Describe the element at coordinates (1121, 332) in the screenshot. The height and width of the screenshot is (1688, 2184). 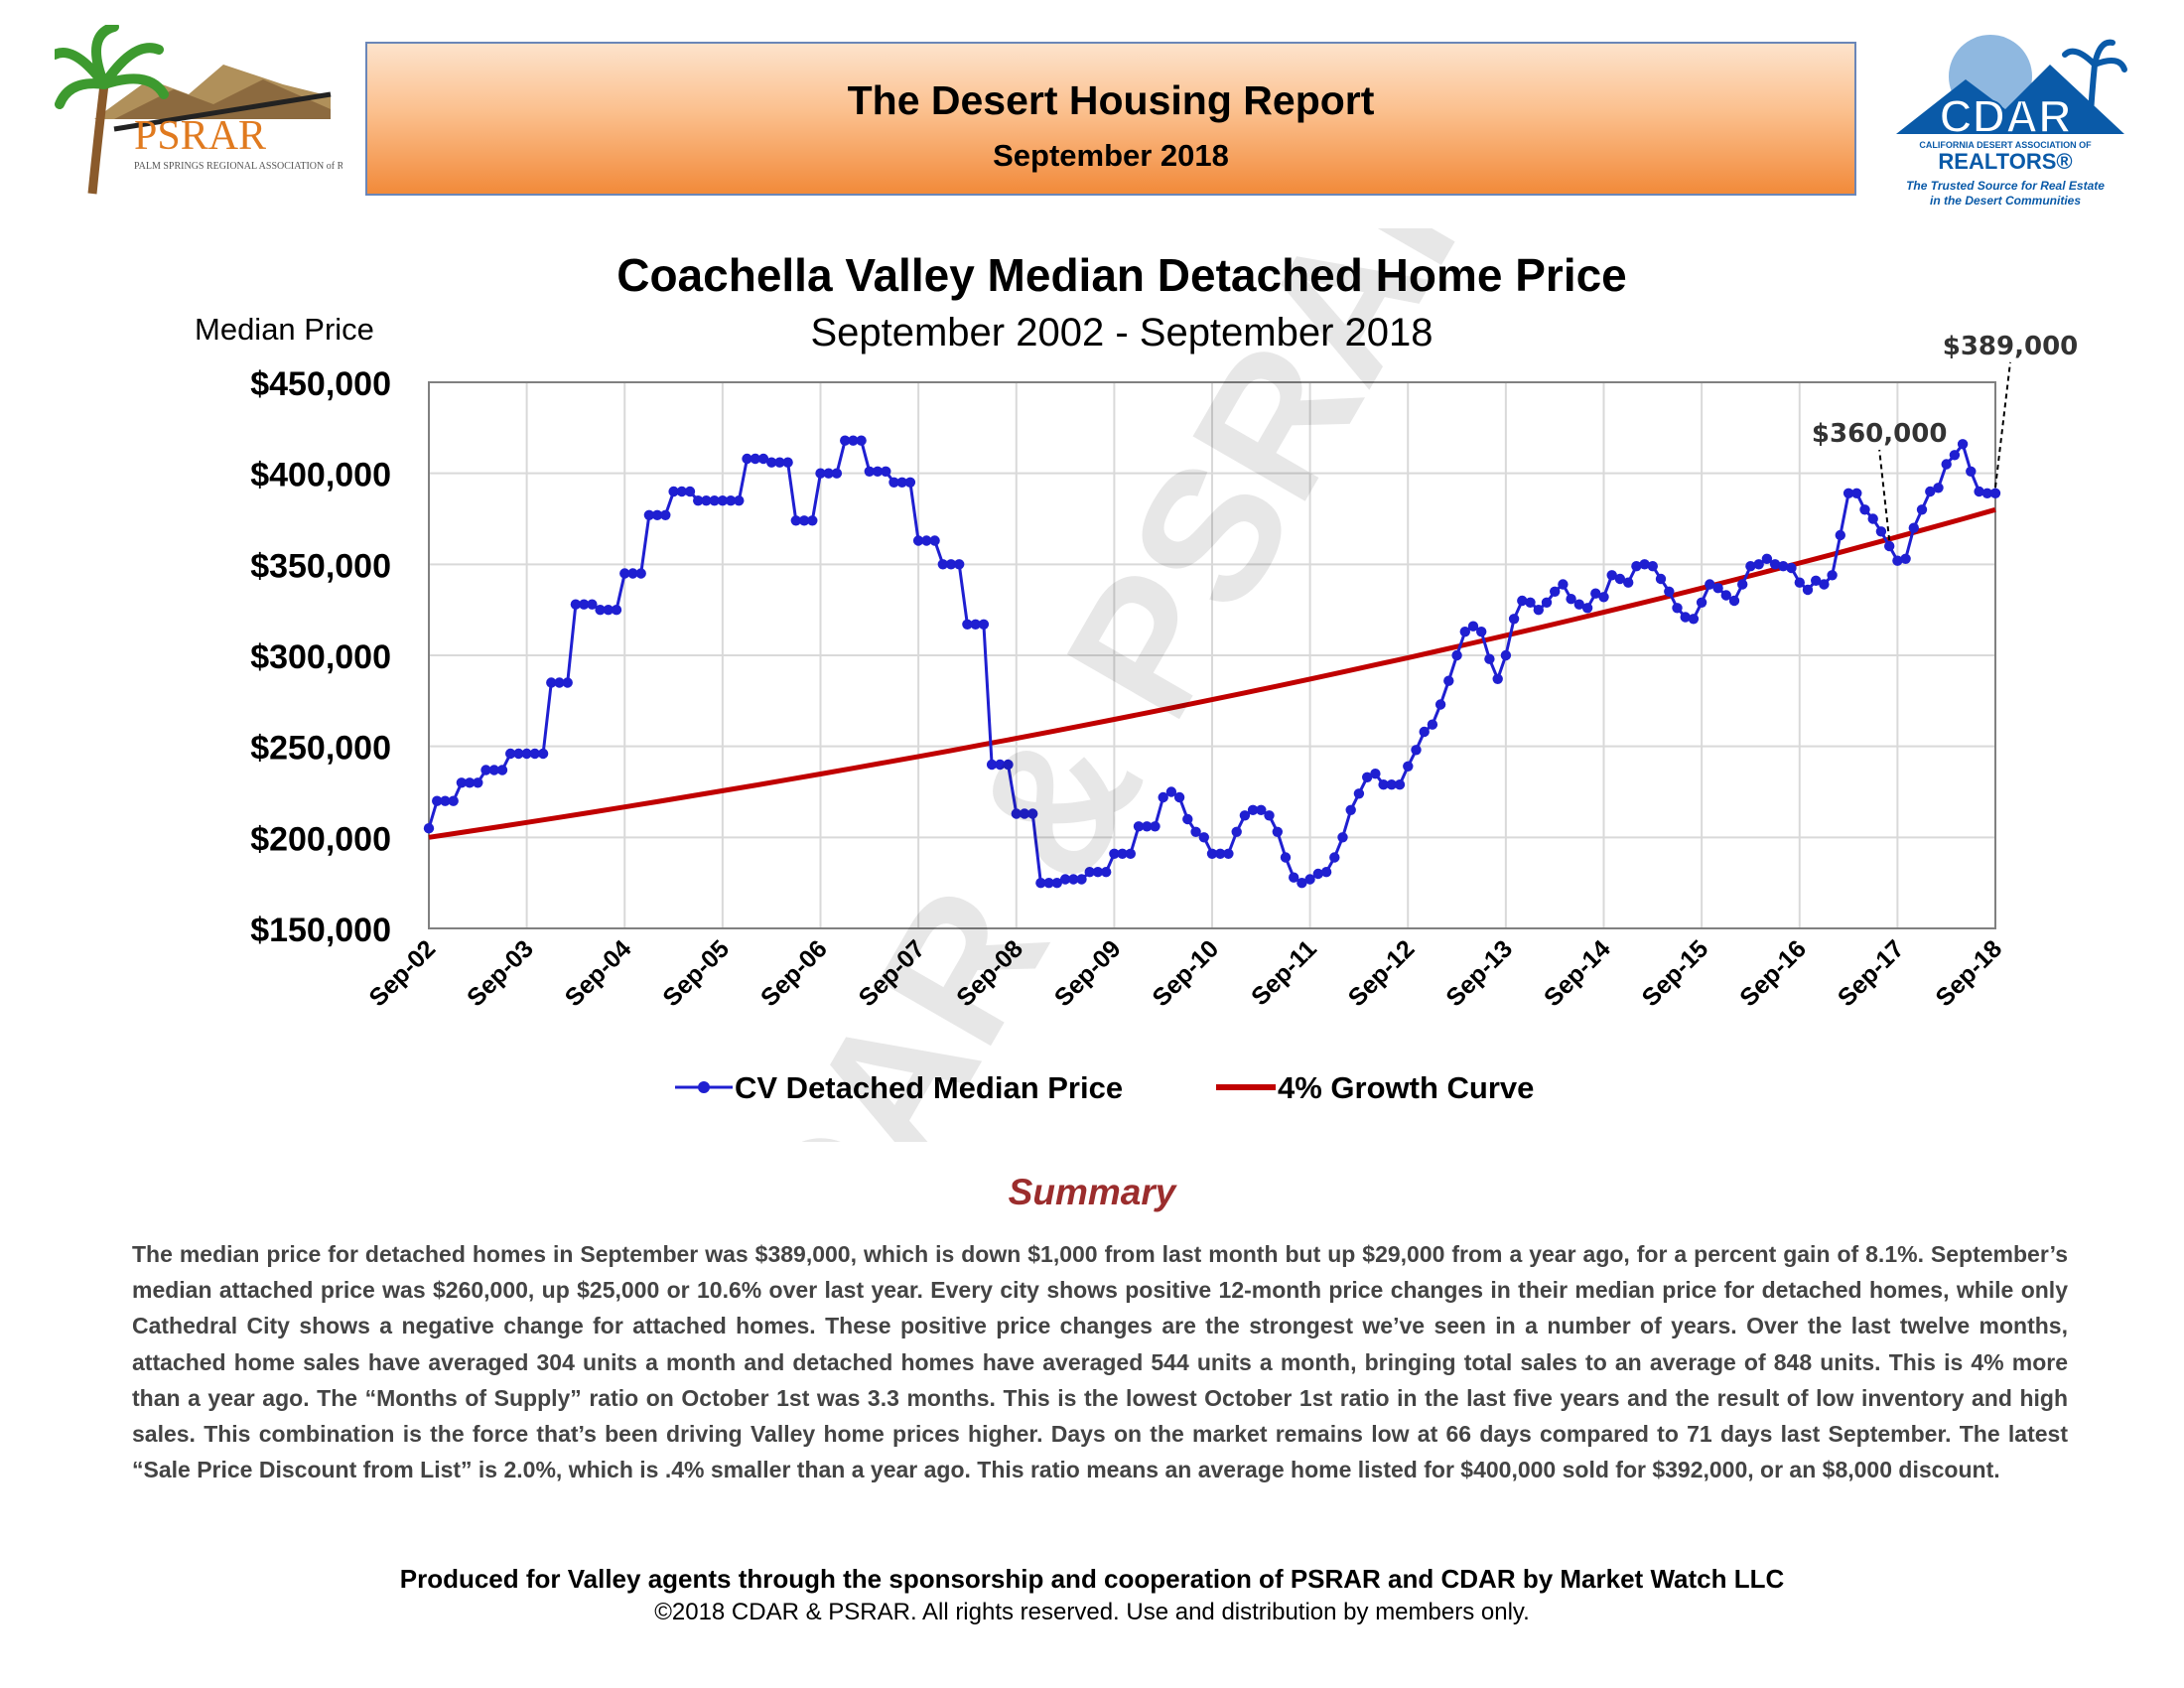
I see `chart-subtitle: September 2002 - September 2018` at that location.